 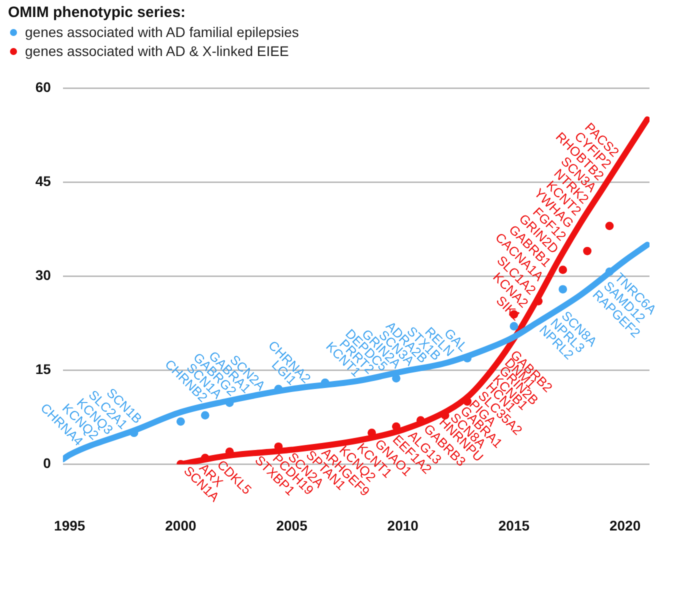 What do you see at coordinates (97, 12) in the screenshot?
I see `legend-title: OMIM phenotypic series:` at bounding box center [97, 12].